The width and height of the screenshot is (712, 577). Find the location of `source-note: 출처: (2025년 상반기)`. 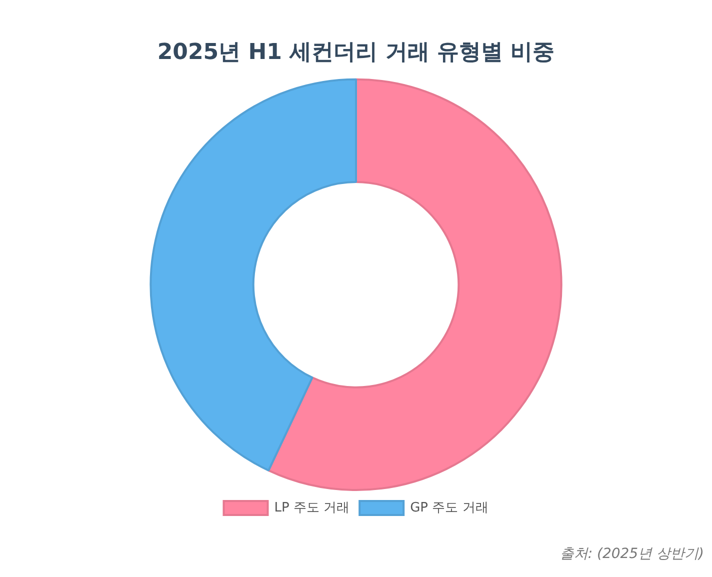

source-note: 출처: (2025년 상반기) is located at coordinates (632, 554).